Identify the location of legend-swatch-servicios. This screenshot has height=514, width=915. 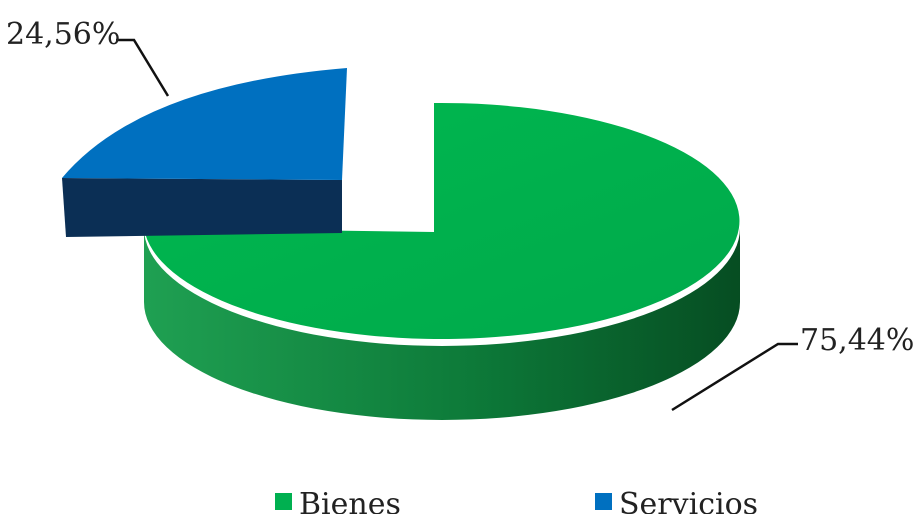
(603, 501).